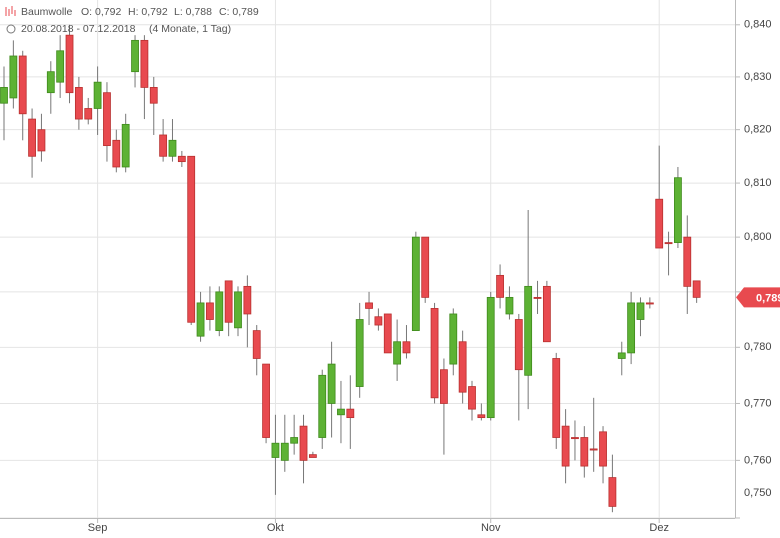 This screenshot has width=780, height=538. I want to click on y-tick-label: 0,840, so click(758, 25).